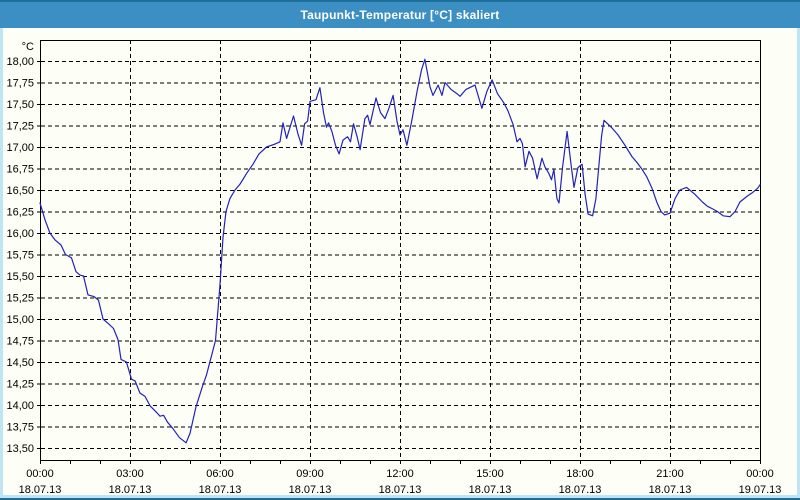  What do you see at coordinates (20, 256) in the screenshot?
I see `y-tick-label: 15,75` at bounding box center [20, 256].